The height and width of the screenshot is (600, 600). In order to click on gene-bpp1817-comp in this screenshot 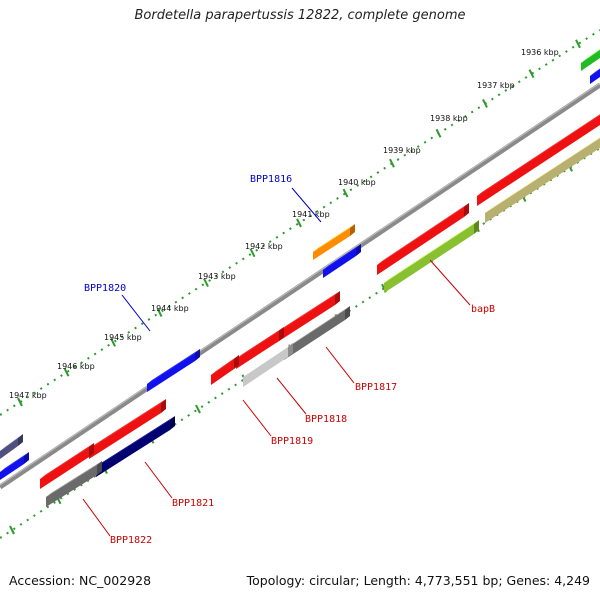, I will do `click(317, 333)`.